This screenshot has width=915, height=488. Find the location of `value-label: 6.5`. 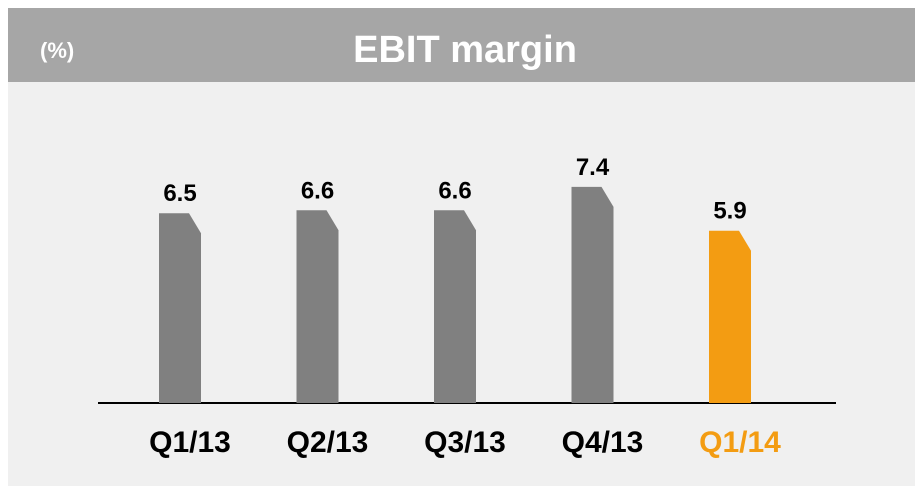

value-label: 6.5 is located at coordinates (179, 193).